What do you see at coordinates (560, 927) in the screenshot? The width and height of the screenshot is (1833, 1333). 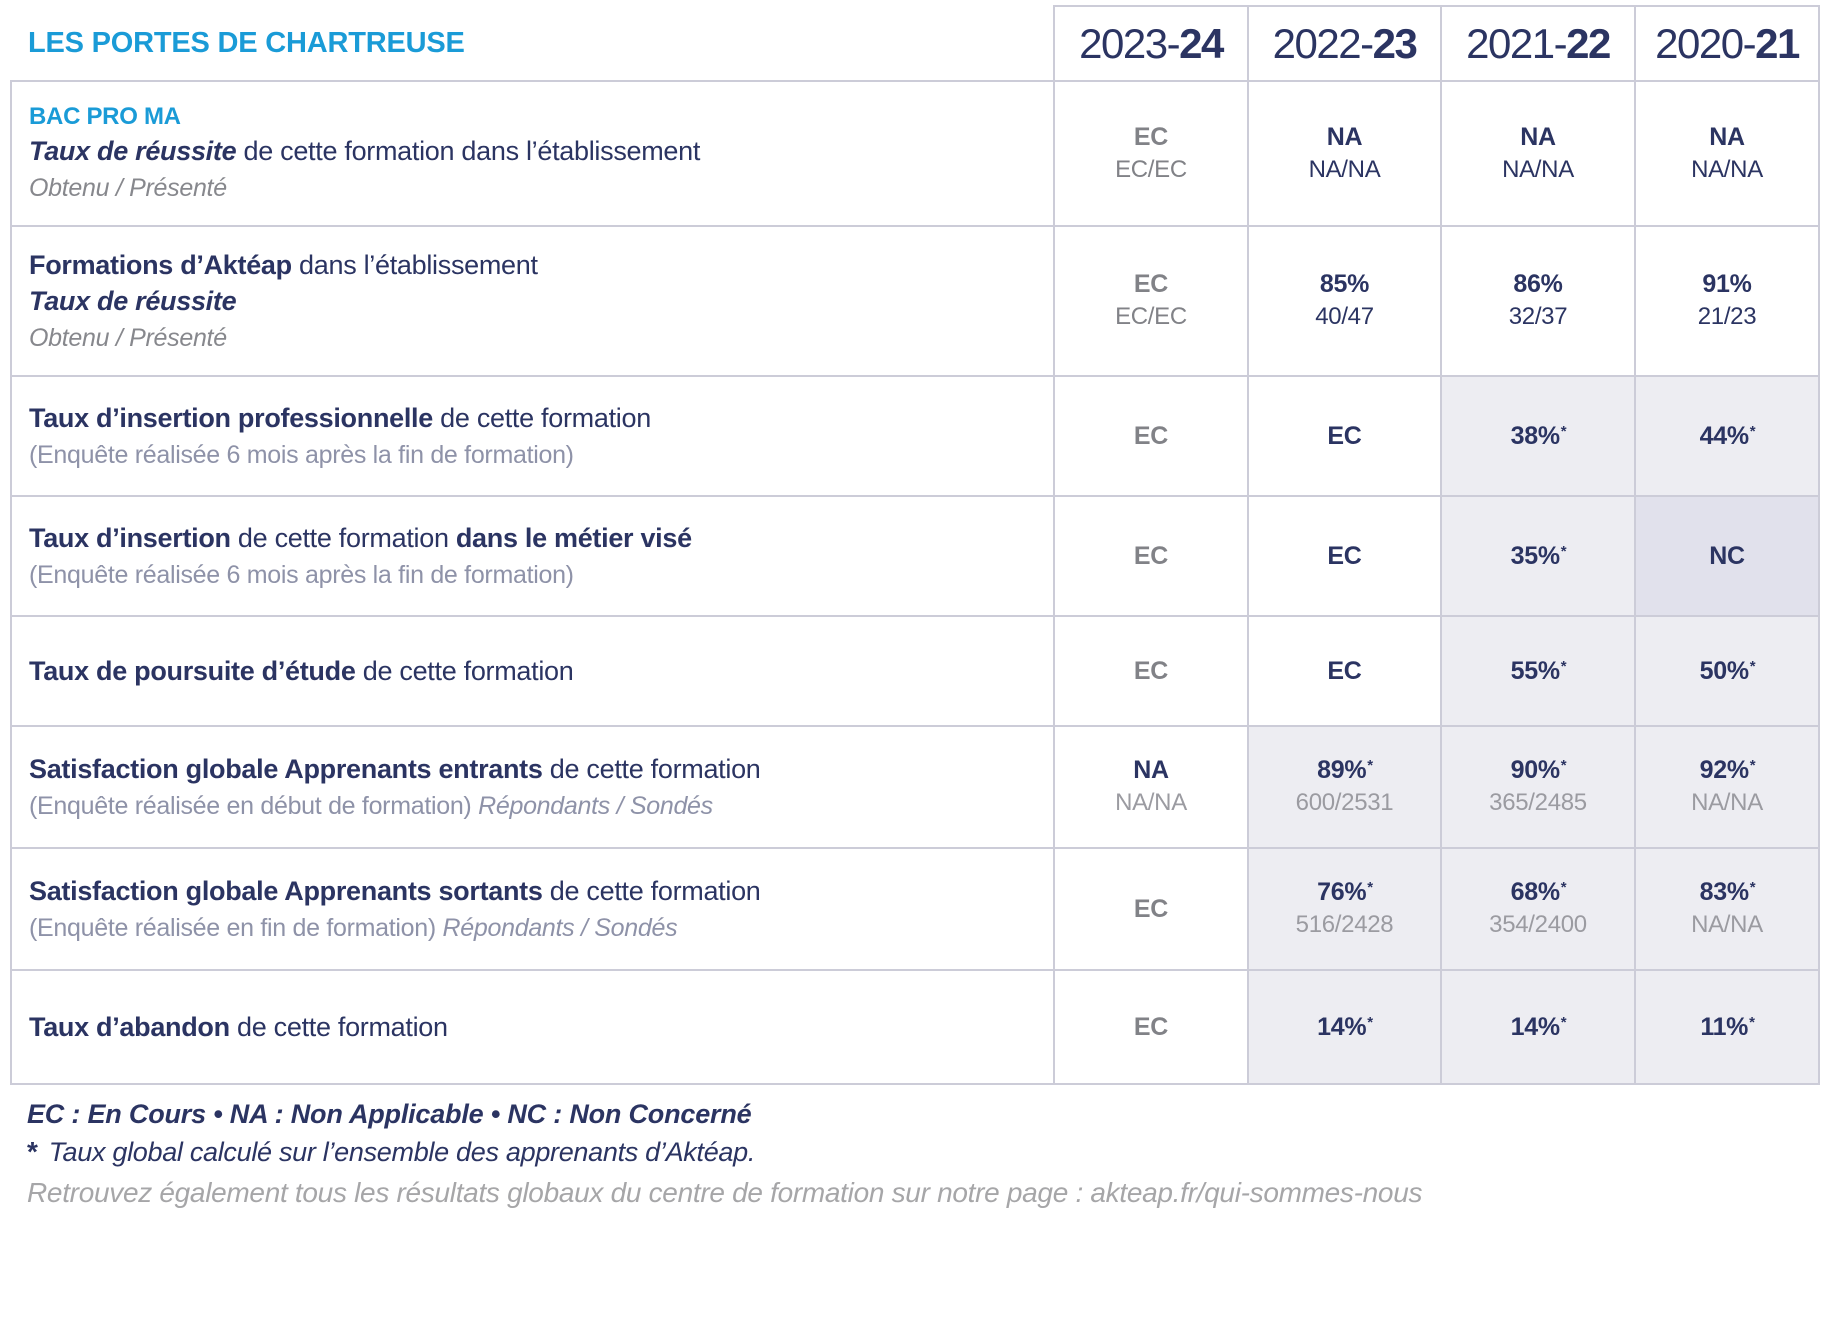 I see `label-segment: Répondants / Sondés` at bounding box center [560, 927].